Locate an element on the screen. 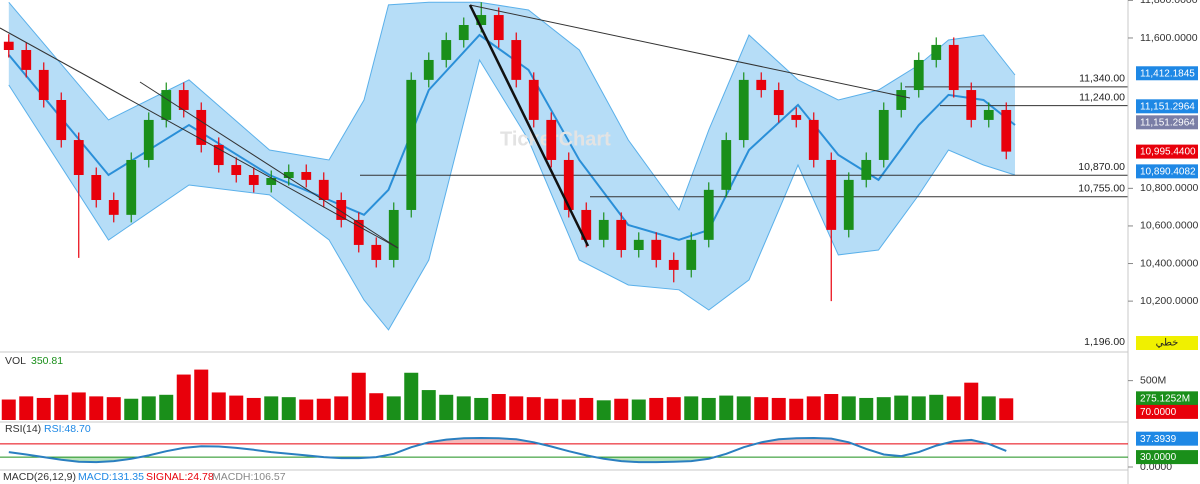 The height and width of the screenshot is (484, 1200). marker-label: 1,196.00 is located at coordinates (1104, 342).